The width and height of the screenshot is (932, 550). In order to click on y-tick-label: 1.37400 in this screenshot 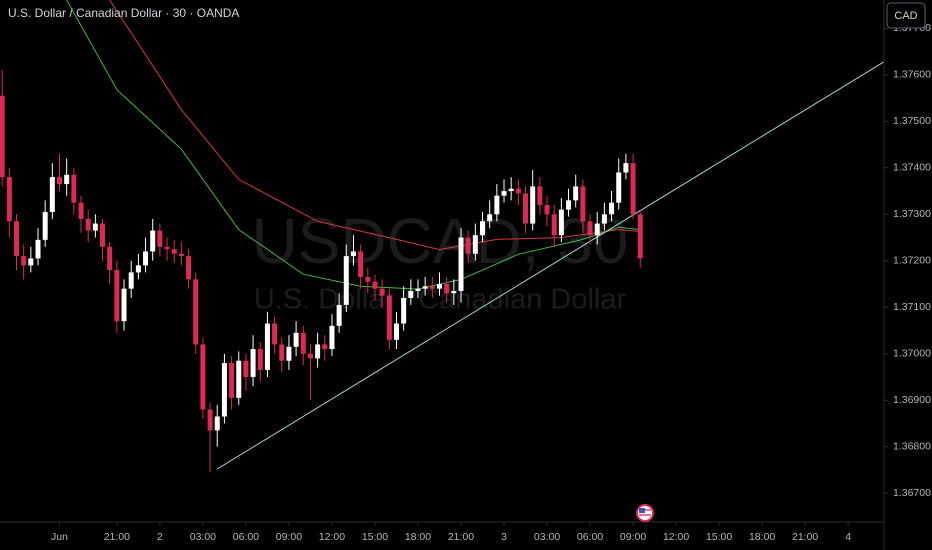, I will do `click(912, 168)`.